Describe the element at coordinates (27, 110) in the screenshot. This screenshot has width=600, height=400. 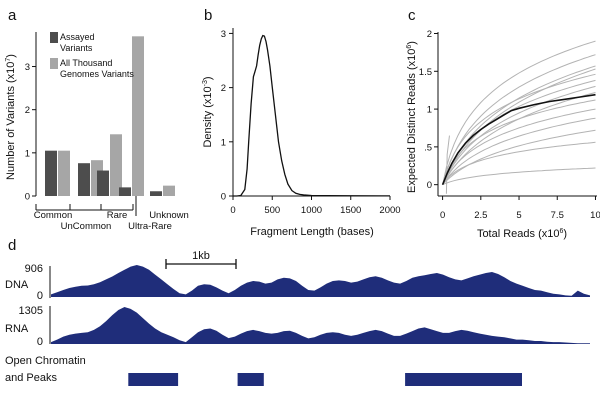
I see `panel-a-y-tick-label: 2` at that location.